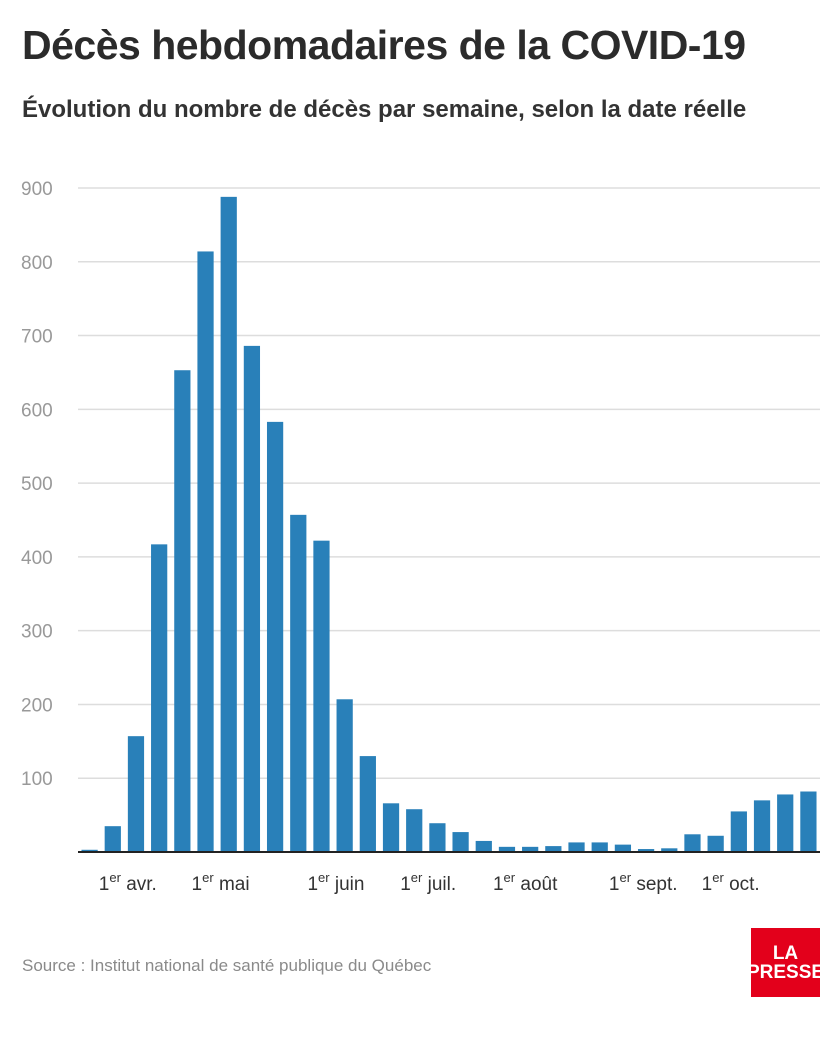 The width and height of the screenshot is (840, 1040). What do you see at coordinates (37, 558) in the screenshot?
I see `y-tick-label-400: 400` at bounding box center [37, 558].